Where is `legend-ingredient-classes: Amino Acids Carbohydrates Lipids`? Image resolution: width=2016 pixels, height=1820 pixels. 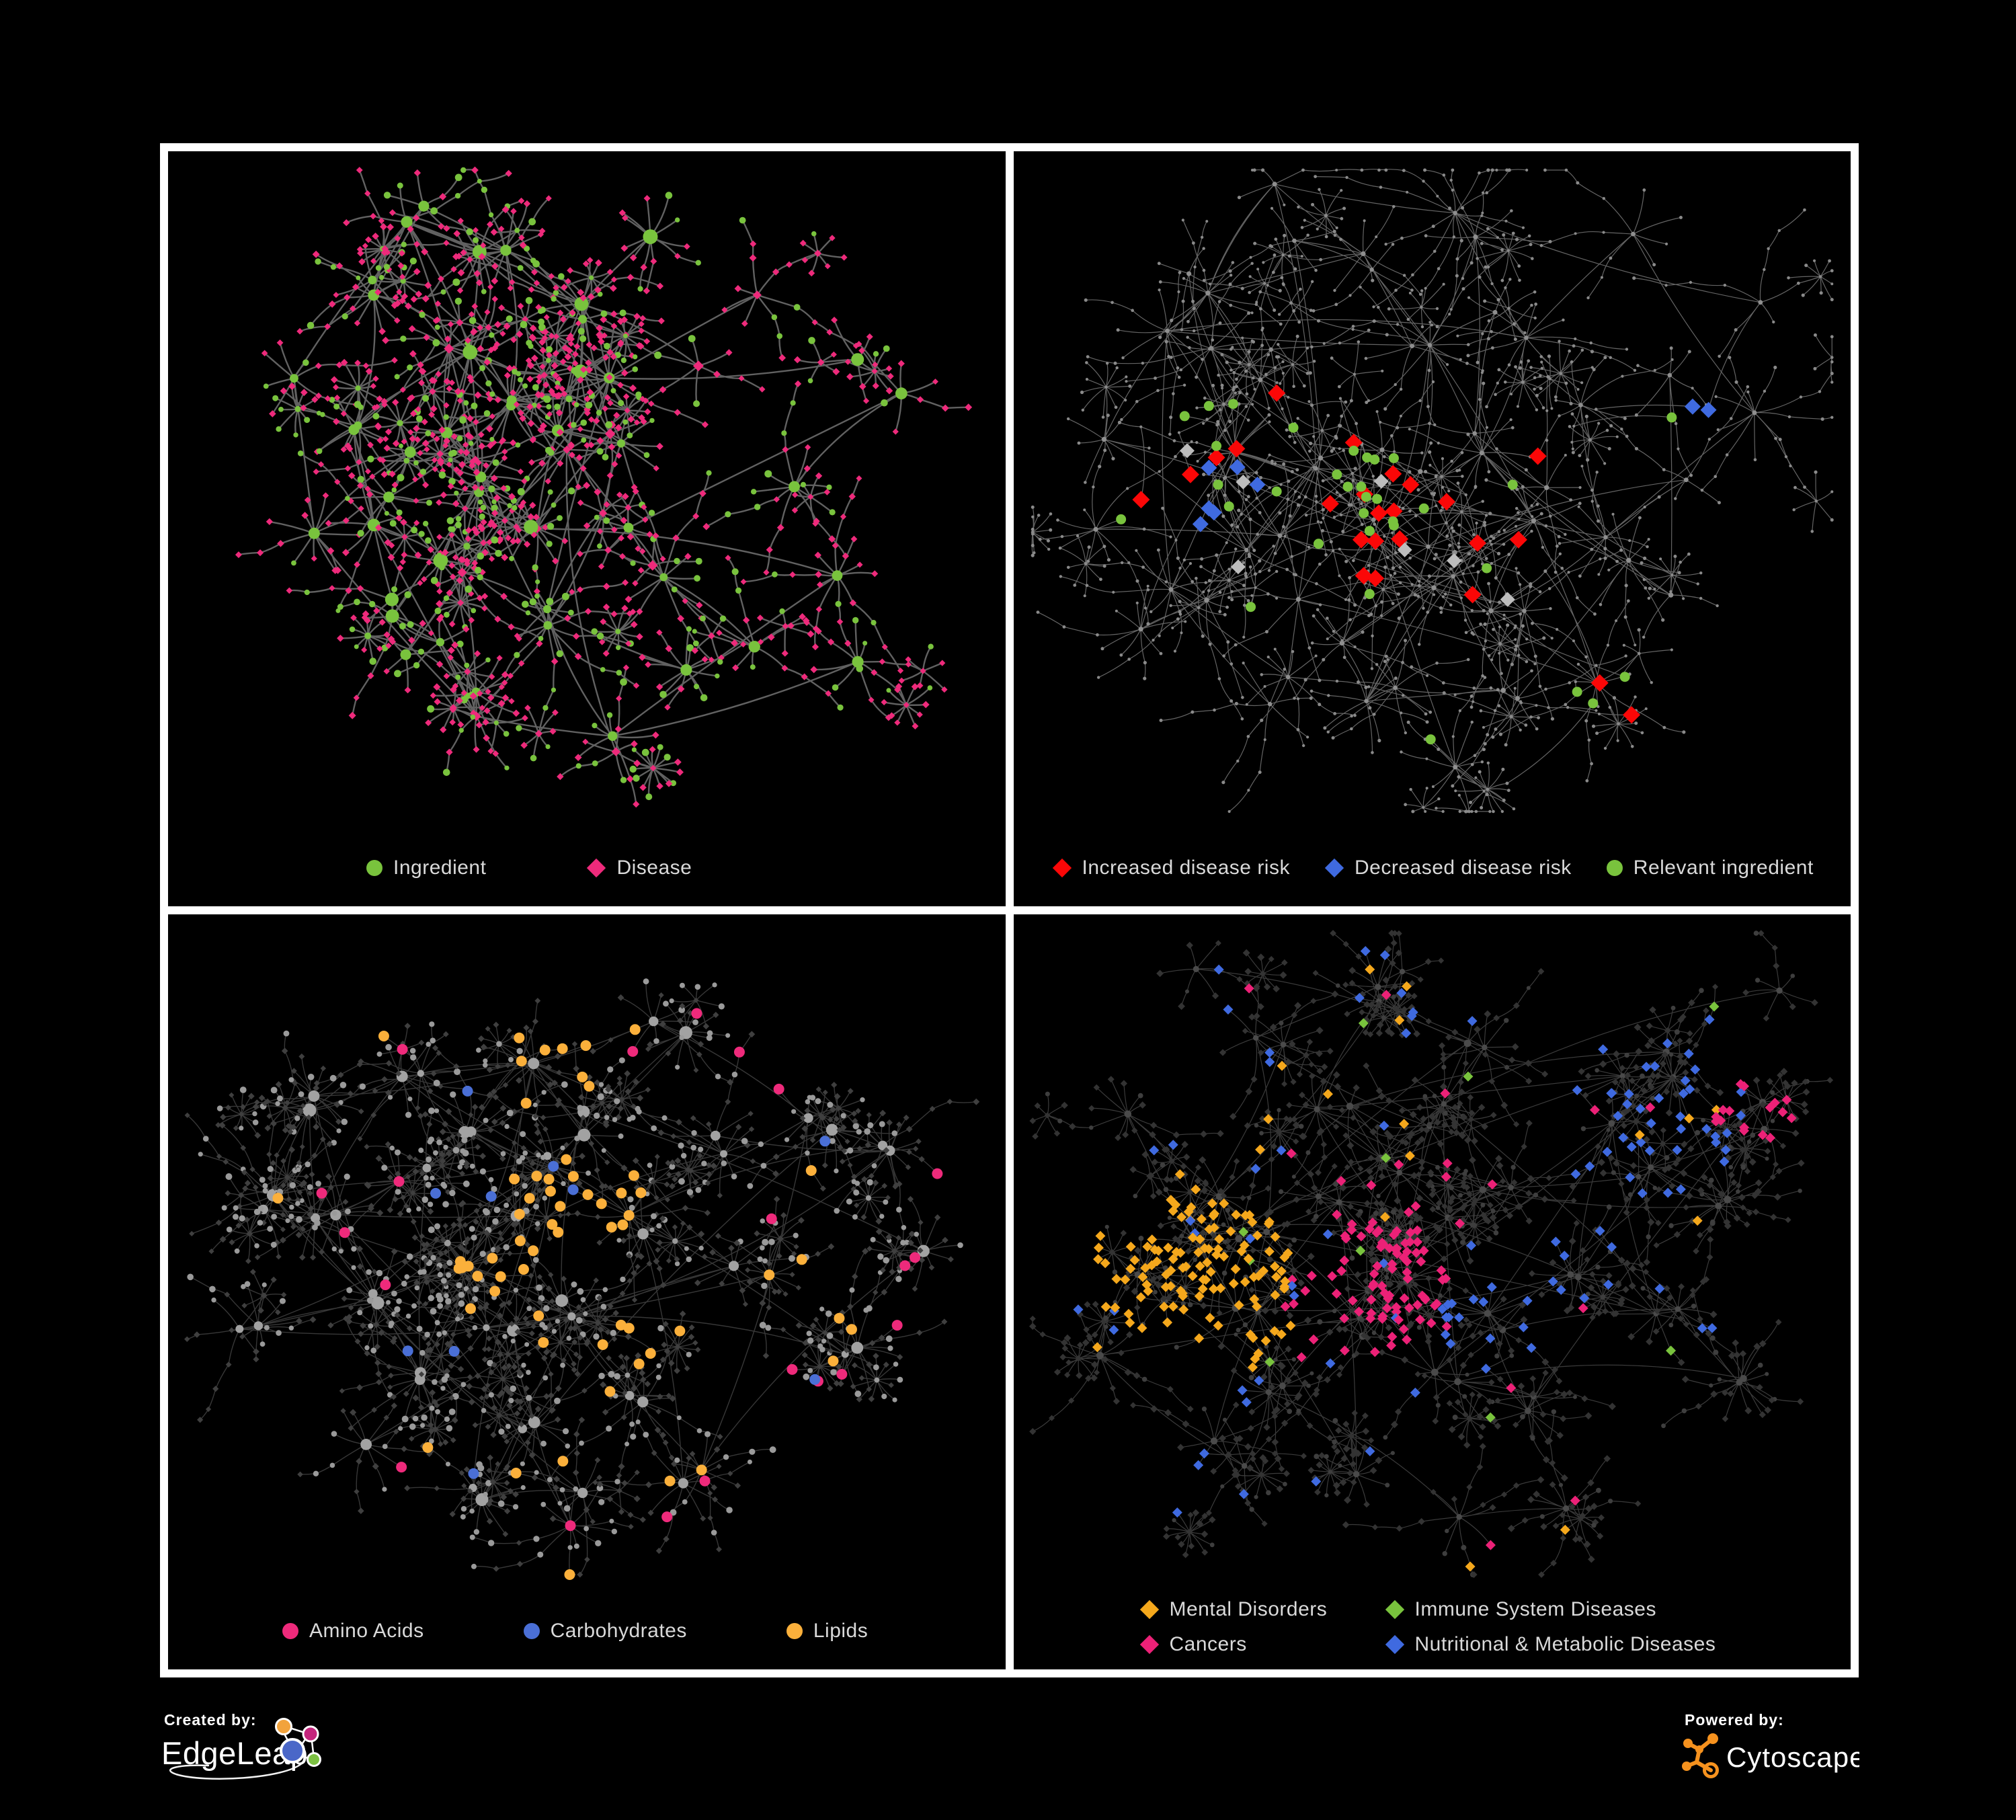 legend-ingredient-classes: Amino Acids Carbohydrates Lipids is located at coordinates (575, 1631).